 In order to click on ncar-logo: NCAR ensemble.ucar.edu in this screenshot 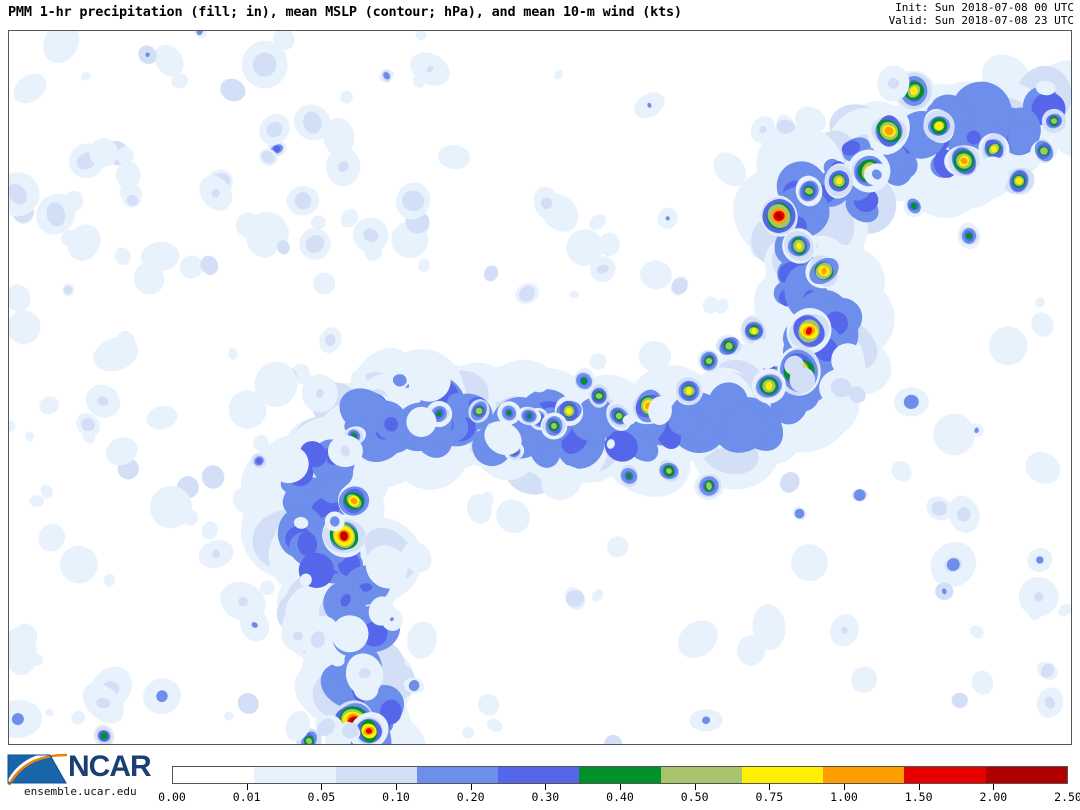, I will do `click(89, 776)`.